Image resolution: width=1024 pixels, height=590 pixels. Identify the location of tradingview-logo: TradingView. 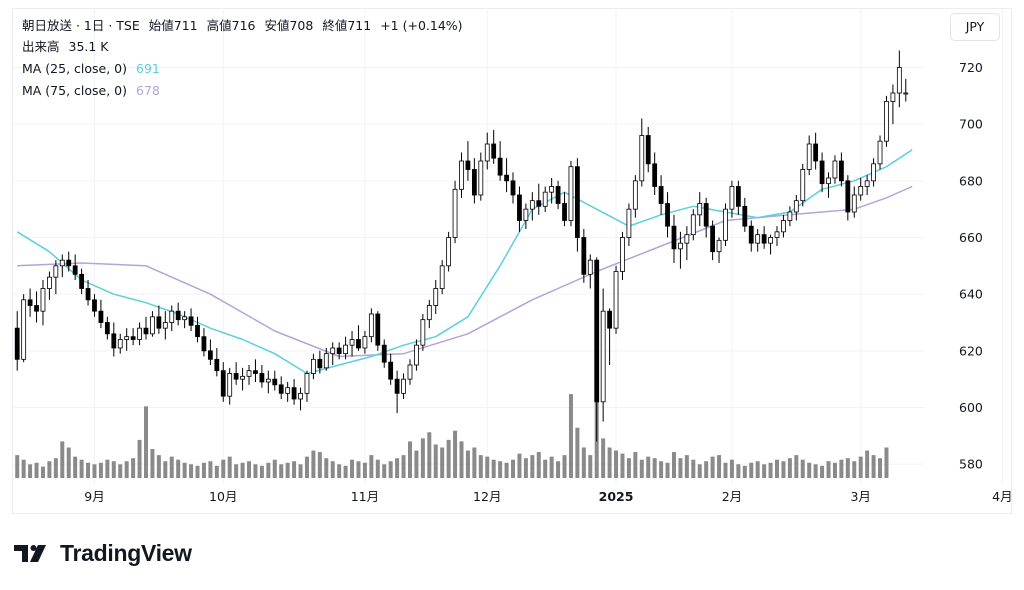
(103, 553).